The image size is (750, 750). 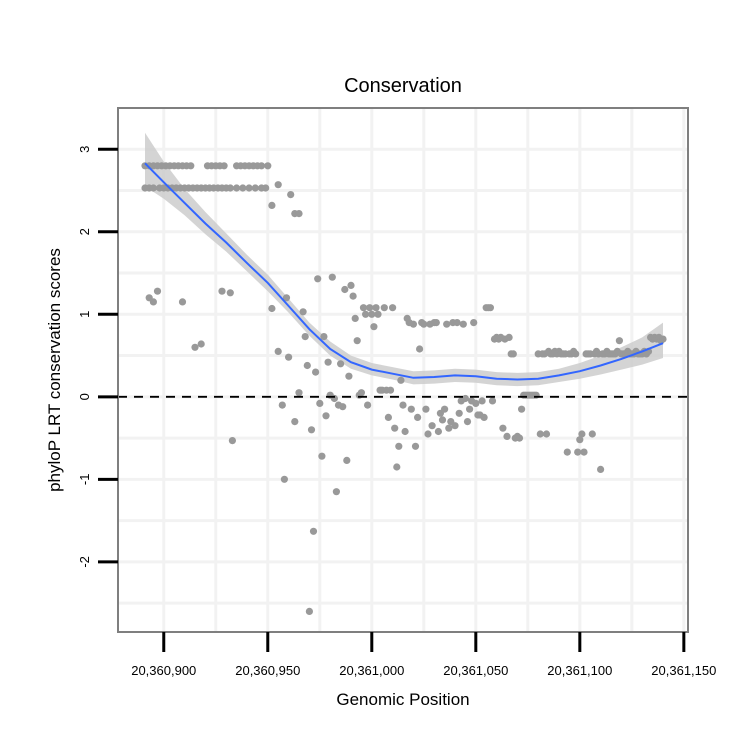 What do you see at coordinates (371, 670) in the screenshot?
I see `x-tick-label: 20,361,000` at bounding box center [371, 670].